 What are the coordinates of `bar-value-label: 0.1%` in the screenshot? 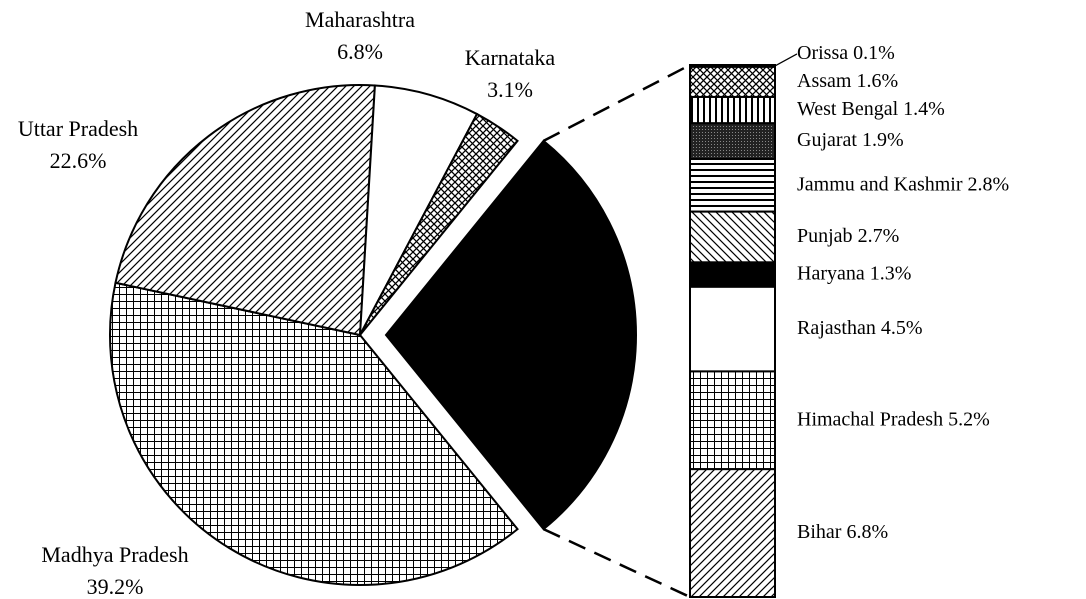 It's located at (874, 53).